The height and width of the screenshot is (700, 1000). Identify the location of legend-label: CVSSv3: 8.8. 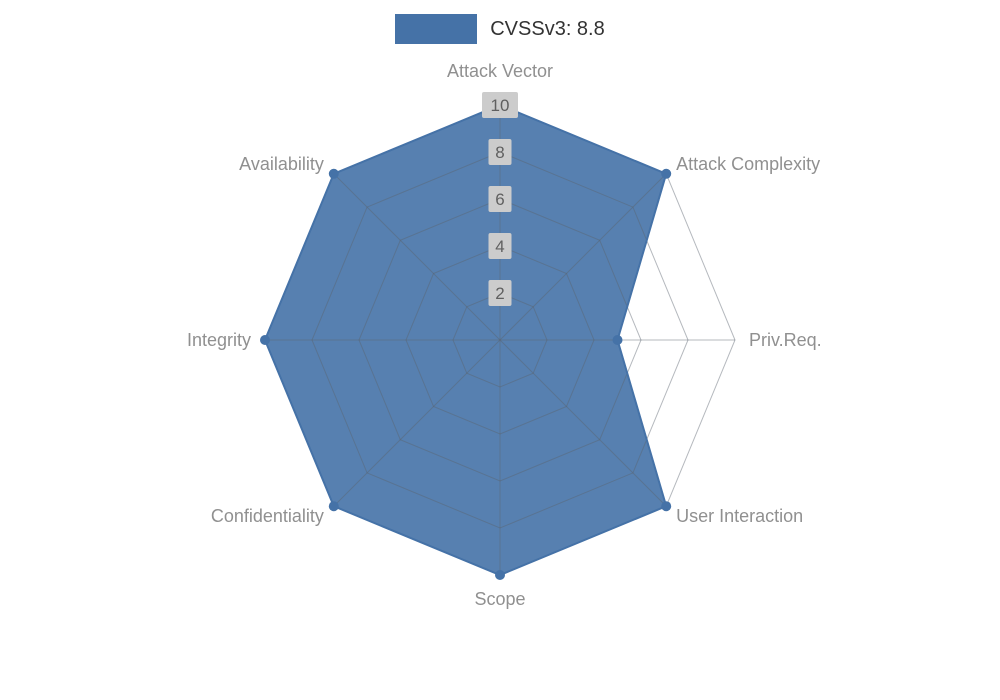
(547, 28).